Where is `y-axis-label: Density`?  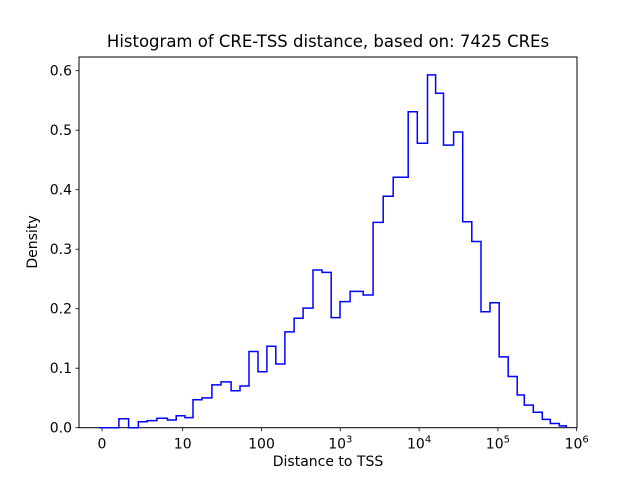
y-axis-label: Density is located at coordinates (33, 241).